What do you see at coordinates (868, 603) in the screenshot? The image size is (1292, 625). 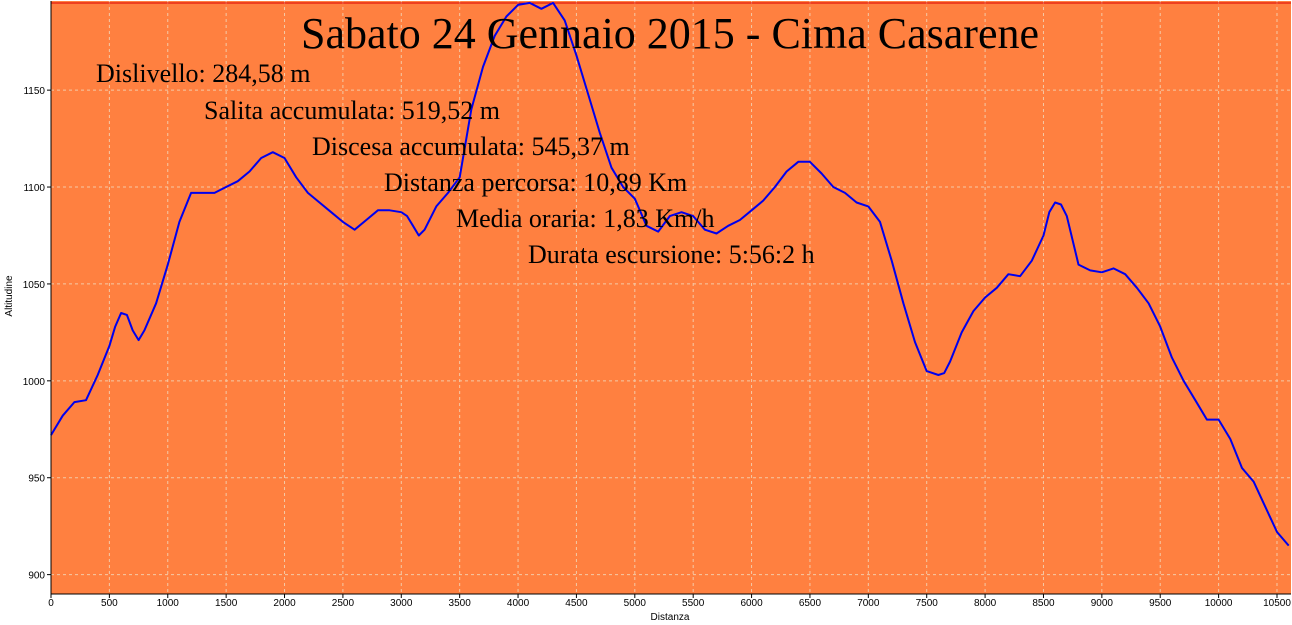 I see `x-tick-label: 7000` at bounding box center [868, 603].